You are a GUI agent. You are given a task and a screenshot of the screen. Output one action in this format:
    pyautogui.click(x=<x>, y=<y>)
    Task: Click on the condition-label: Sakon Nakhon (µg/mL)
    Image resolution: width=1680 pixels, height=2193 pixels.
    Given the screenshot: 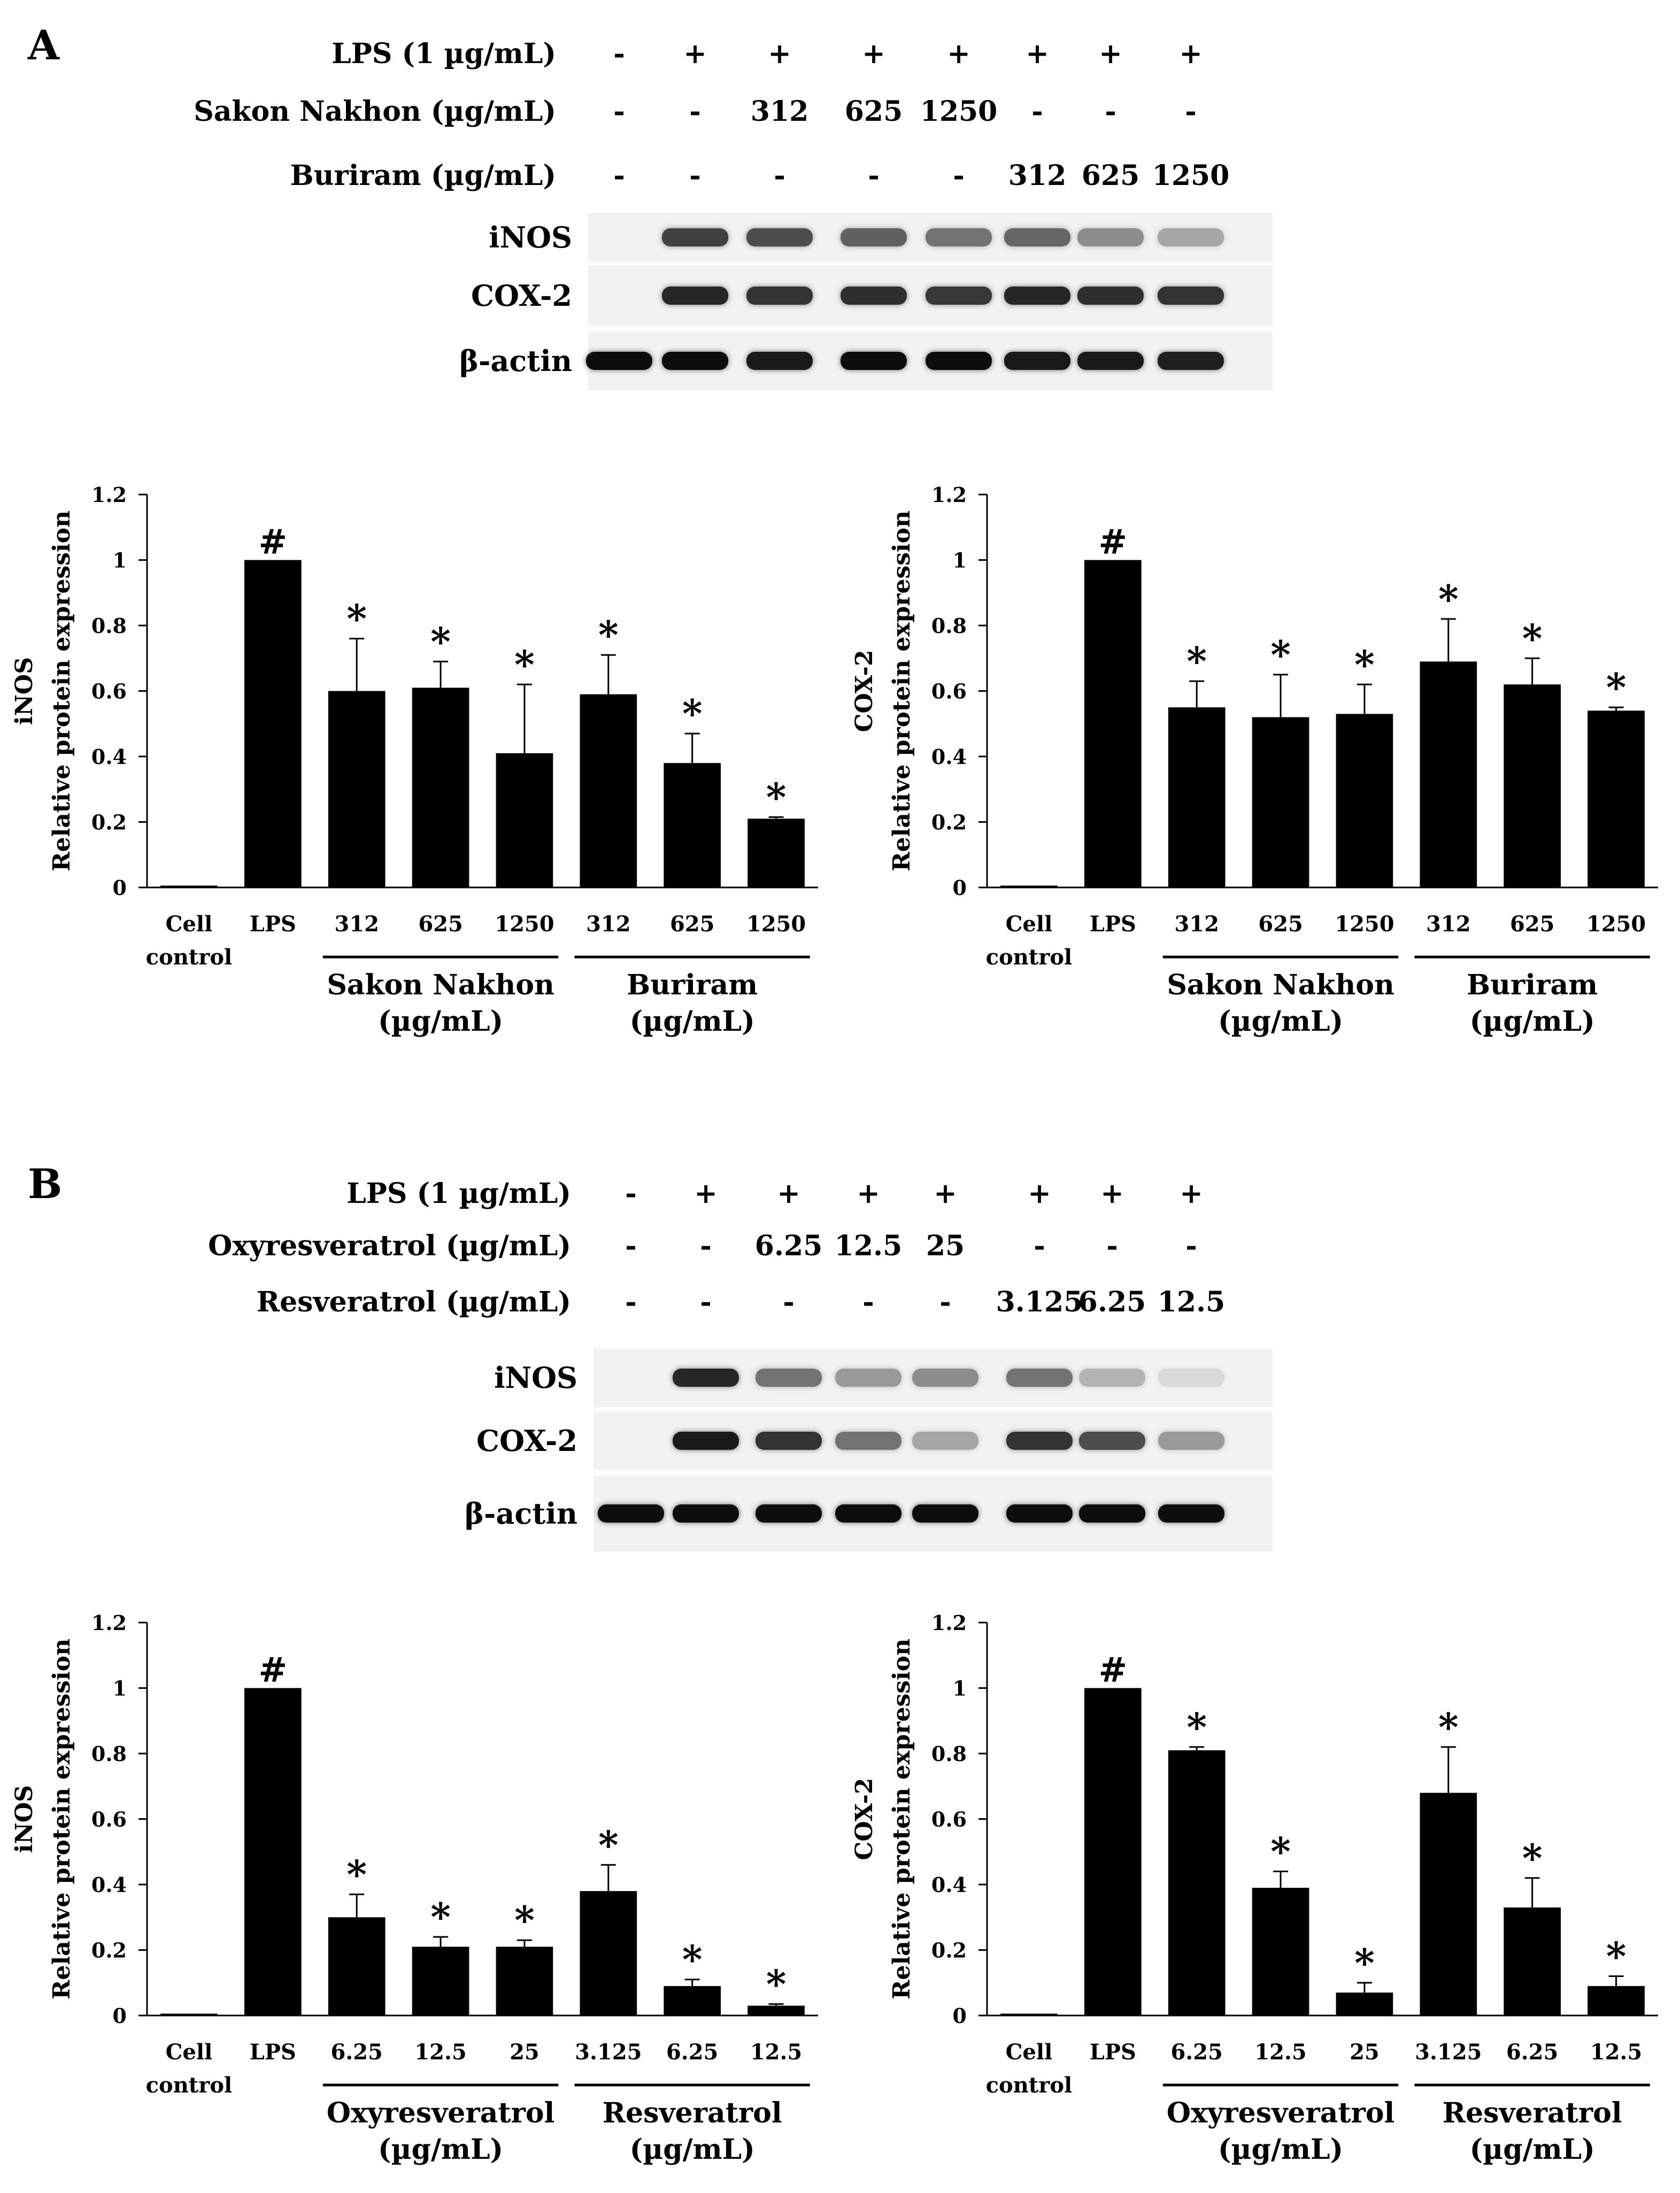 What is the action you would take?
    pyautogui.click(x=375, y=111)
    